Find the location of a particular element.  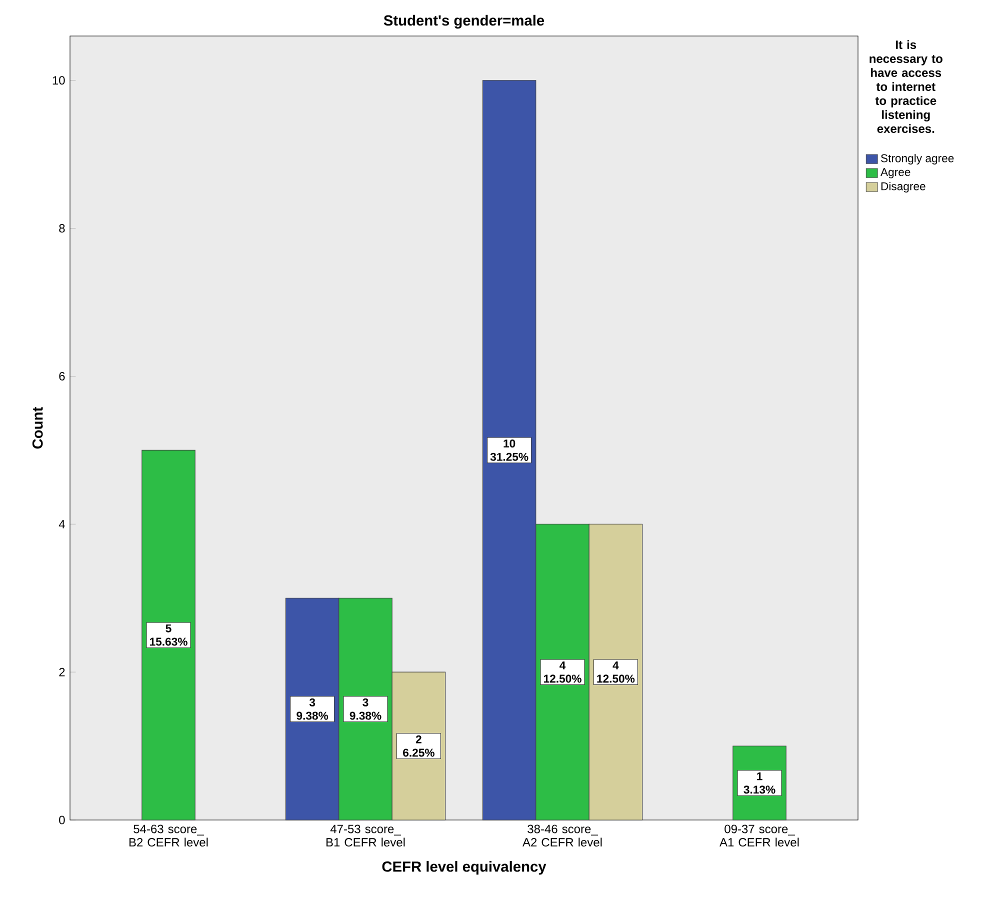

data-label: 5 15.63% is located at coordinates (169, 635).